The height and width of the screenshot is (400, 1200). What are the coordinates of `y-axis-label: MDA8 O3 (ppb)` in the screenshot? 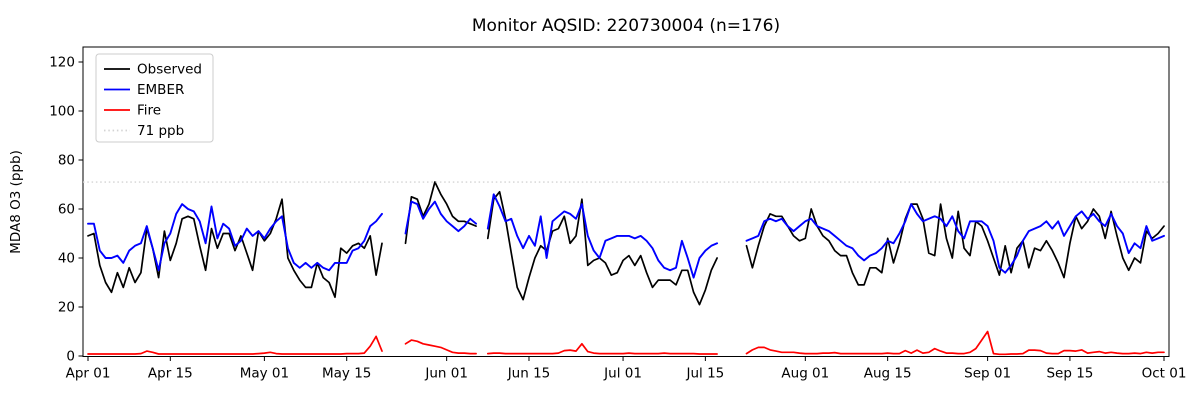 It's located at (16, 202).